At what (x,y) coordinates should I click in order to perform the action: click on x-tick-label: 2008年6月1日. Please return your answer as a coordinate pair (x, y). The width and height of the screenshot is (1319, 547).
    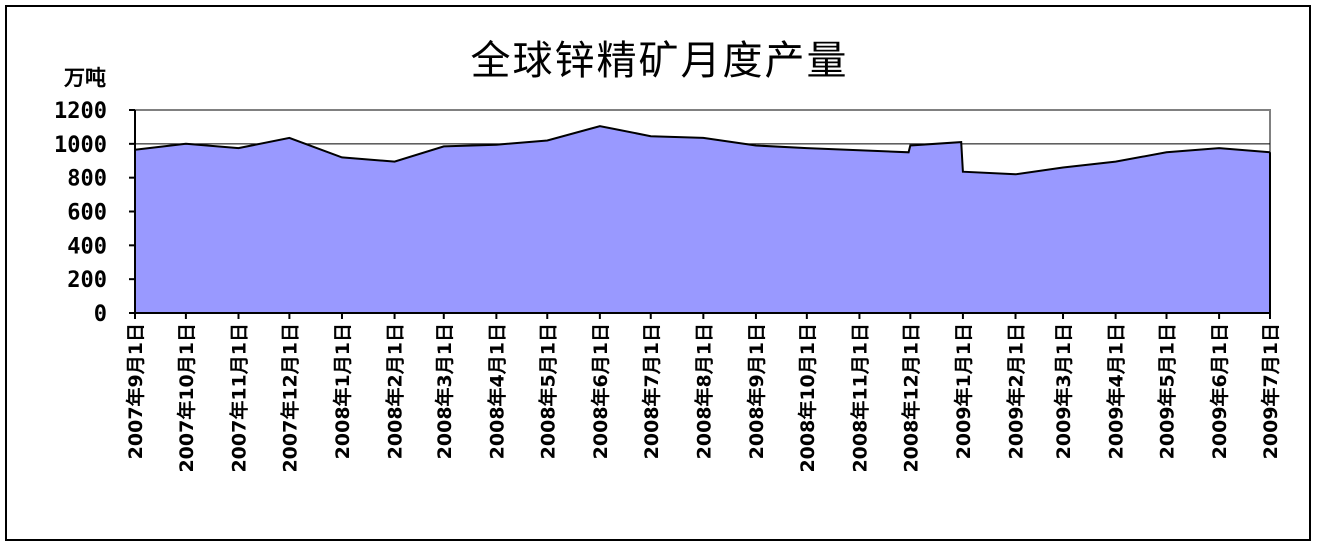
    Looking at the image, I should click on (600, 391).